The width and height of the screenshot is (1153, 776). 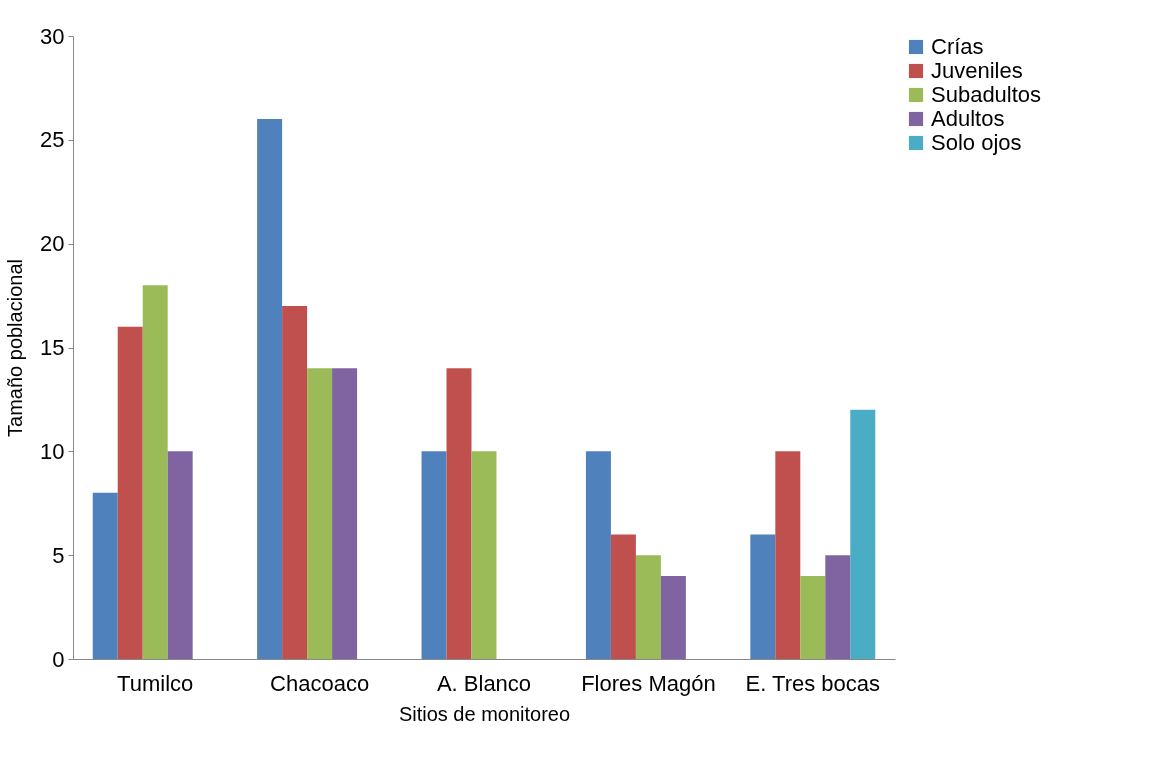 What do you see at coordinates (52, 451) in the screenshot?
I see `y-tick-label: 10` at bounding box center [52, 451].